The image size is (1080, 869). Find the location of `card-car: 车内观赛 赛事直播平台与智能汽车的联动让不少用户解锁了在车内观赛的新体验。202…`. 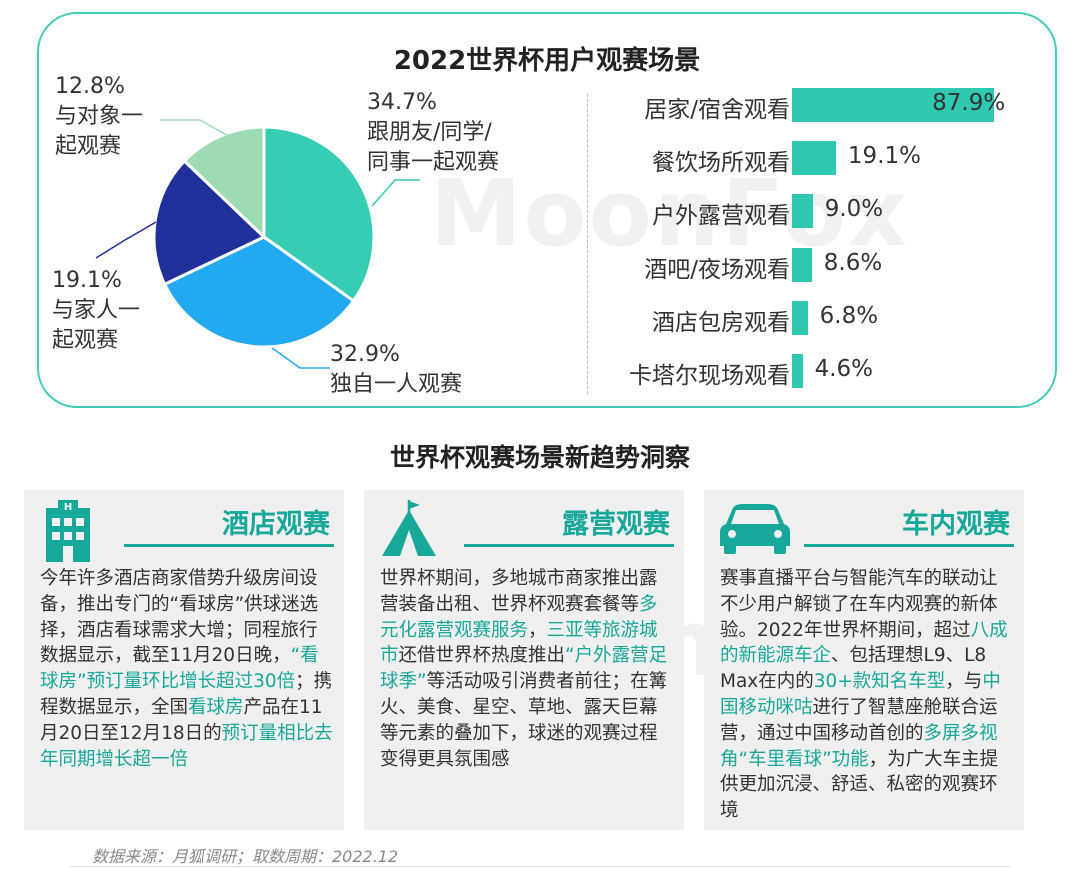

card-car: 车内观赛 赛事直播平台与智能汽车的联动让不少用户解锁了在车内观赛的新体验。202… is located at coordinates (864, 660).